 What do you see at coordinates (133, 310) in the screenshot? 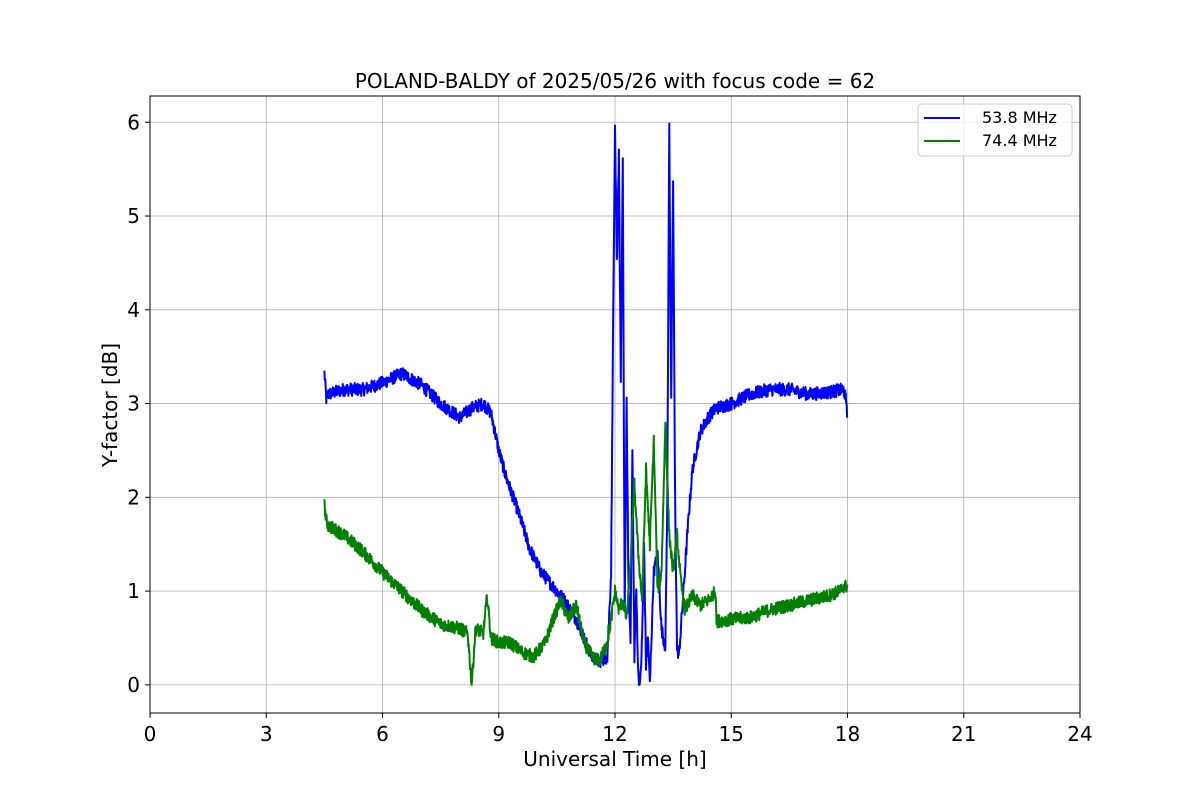
I see `y-tick-label: 4` at bounding box center [133, 310].